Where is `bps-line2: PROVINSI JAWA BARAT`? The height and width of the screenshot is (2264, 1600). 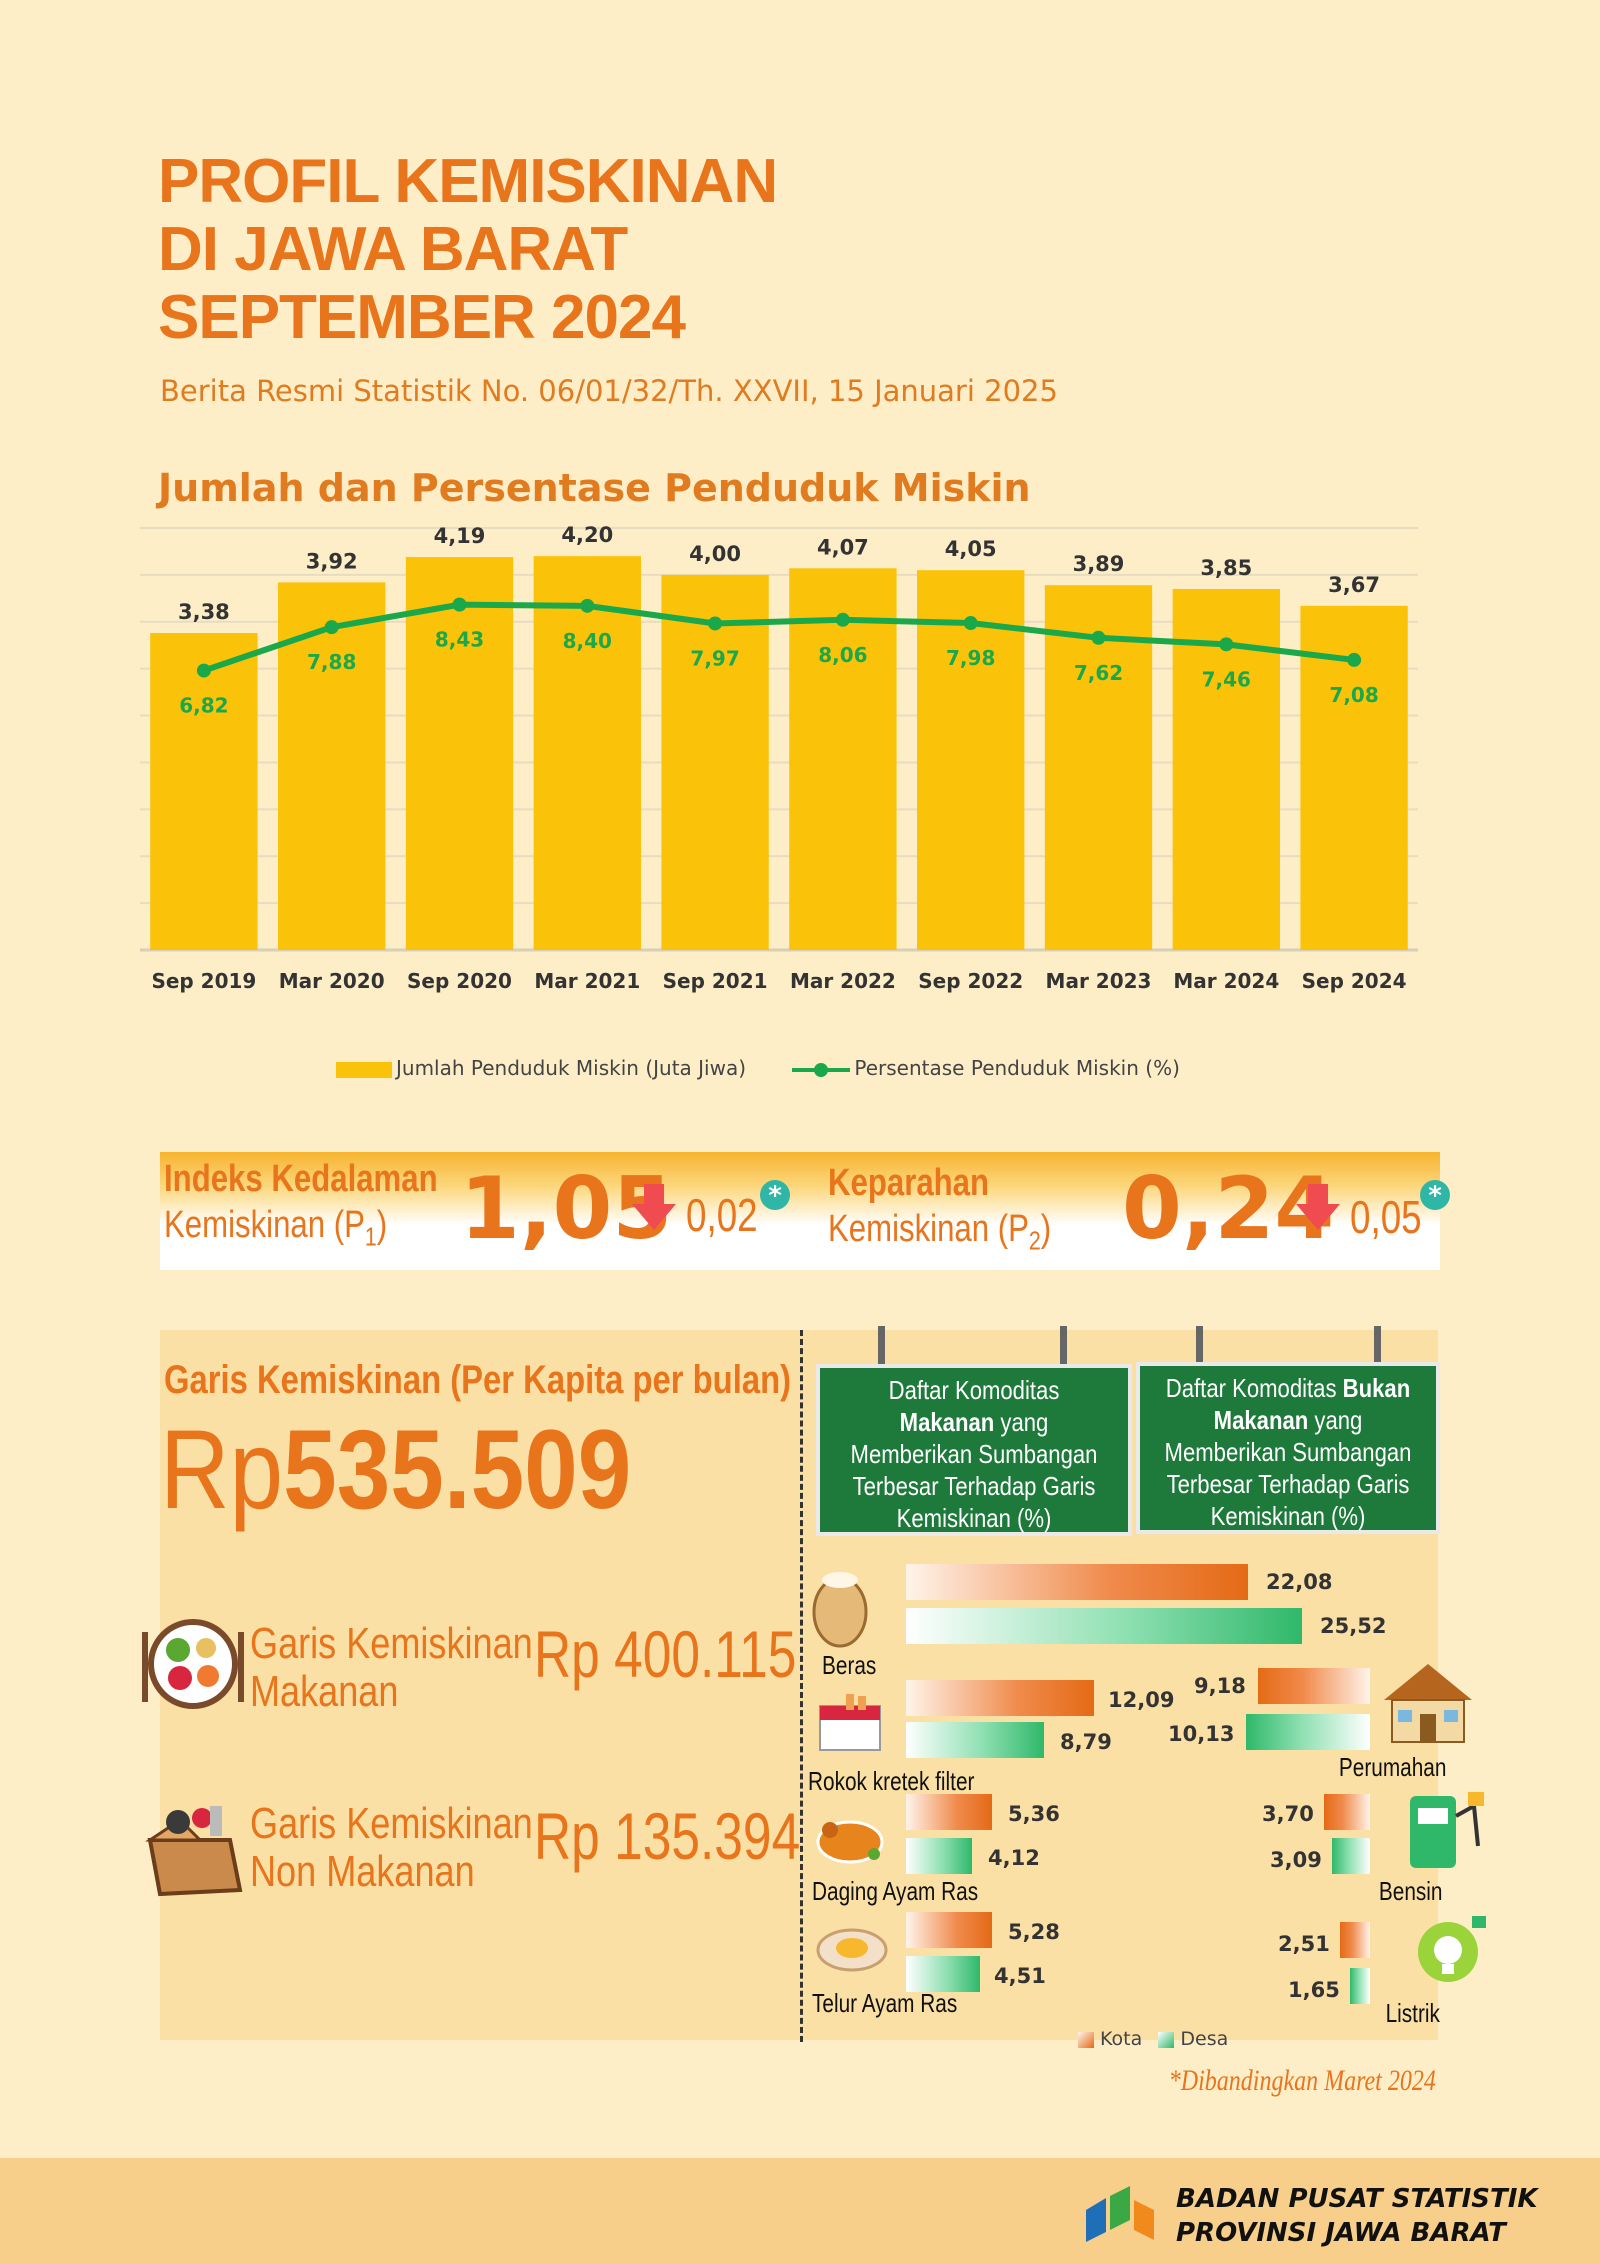 bps-line2: PROVINSI JAWA BARAT is located at coordinates (1341, 2233).